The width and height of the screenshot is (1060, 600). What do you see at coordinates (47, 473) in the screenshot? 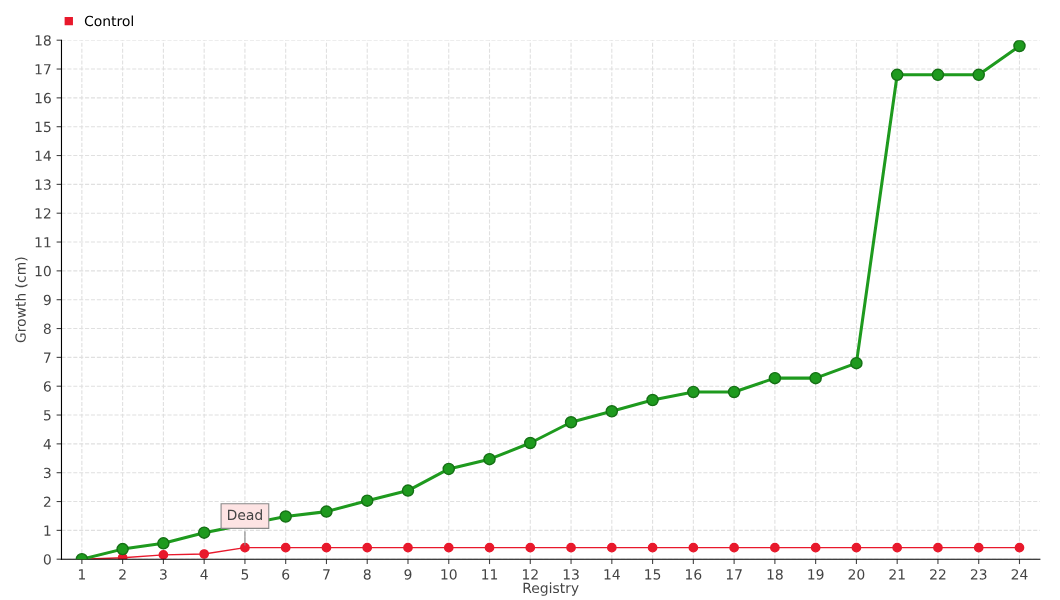
I see `y-tick-label: 3` at bounding box center [47, 473].